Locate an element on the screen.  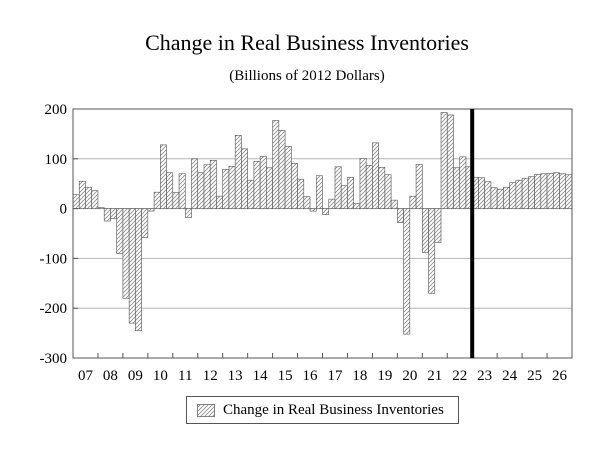
x-tick-label: 17 is located at coordinates (335, 376).